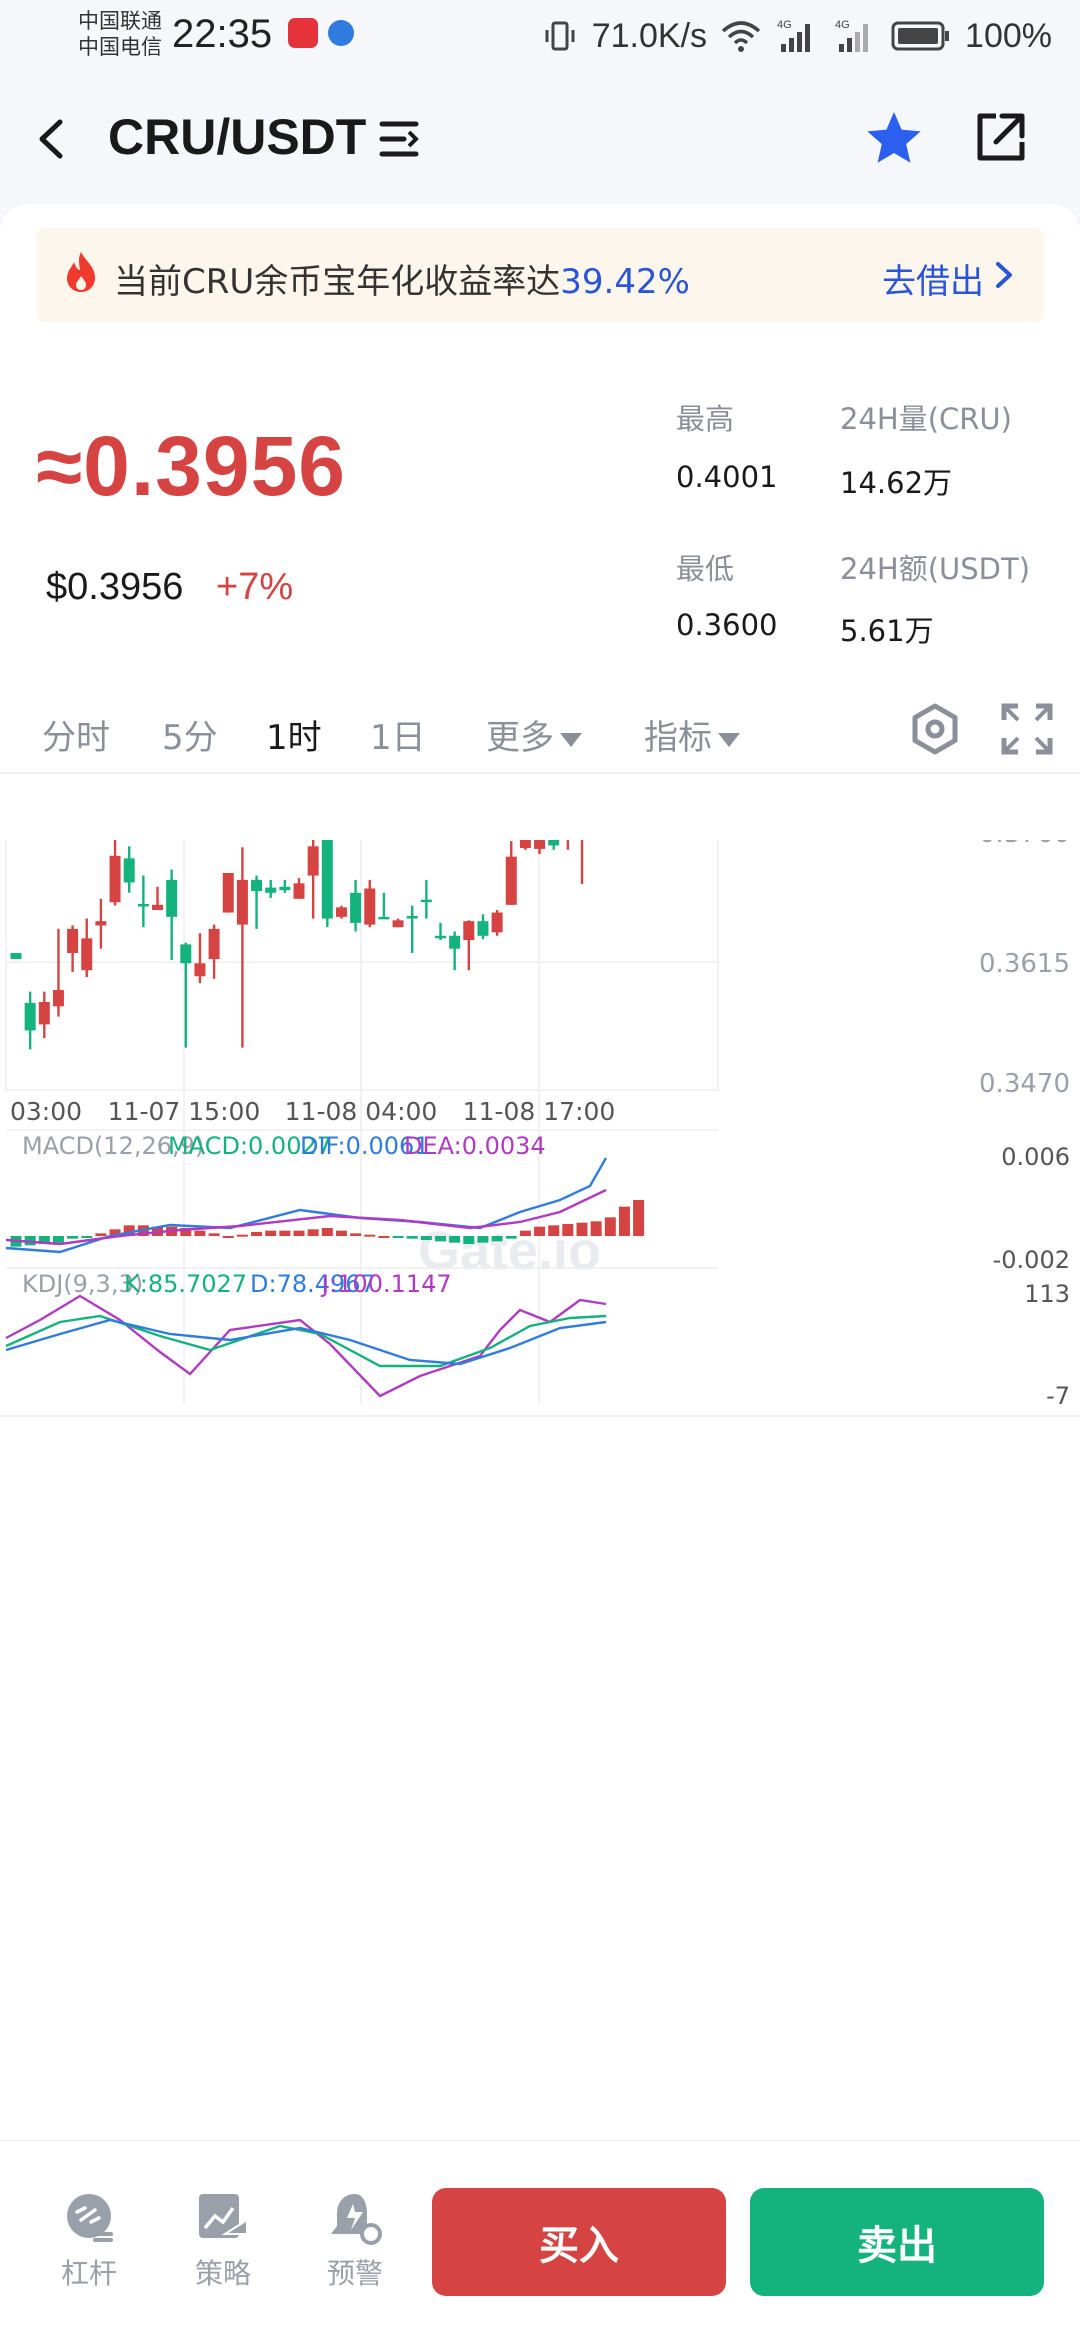  Describe the element at coordinates (399, 139) in the screenshot. I see `pair-menu-icon` at that location.